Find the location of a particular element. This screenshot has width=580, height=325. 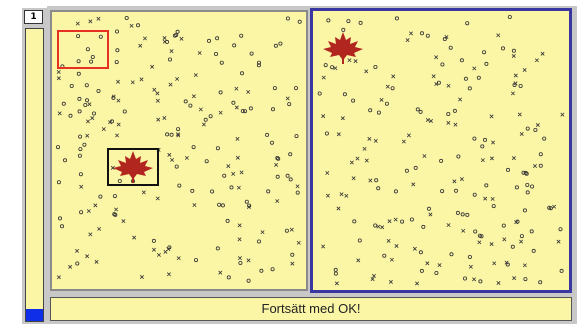

progress-bar is located at coordinates (34, 175).